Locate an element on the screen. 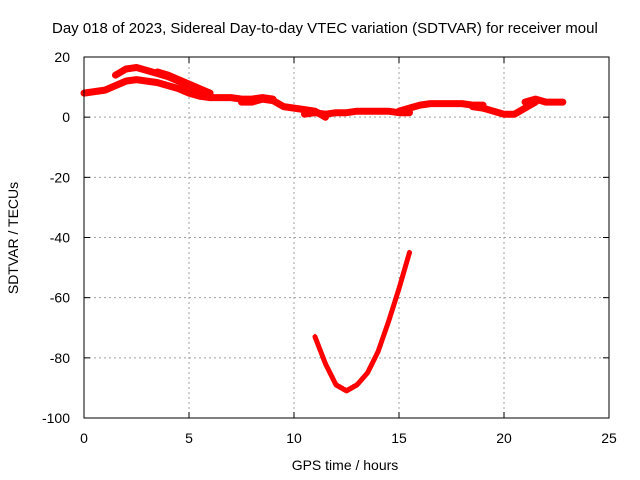 The width and height of the screenshot is (640, 480). y-tick-label: 0 is located at coordinates (66, 117).